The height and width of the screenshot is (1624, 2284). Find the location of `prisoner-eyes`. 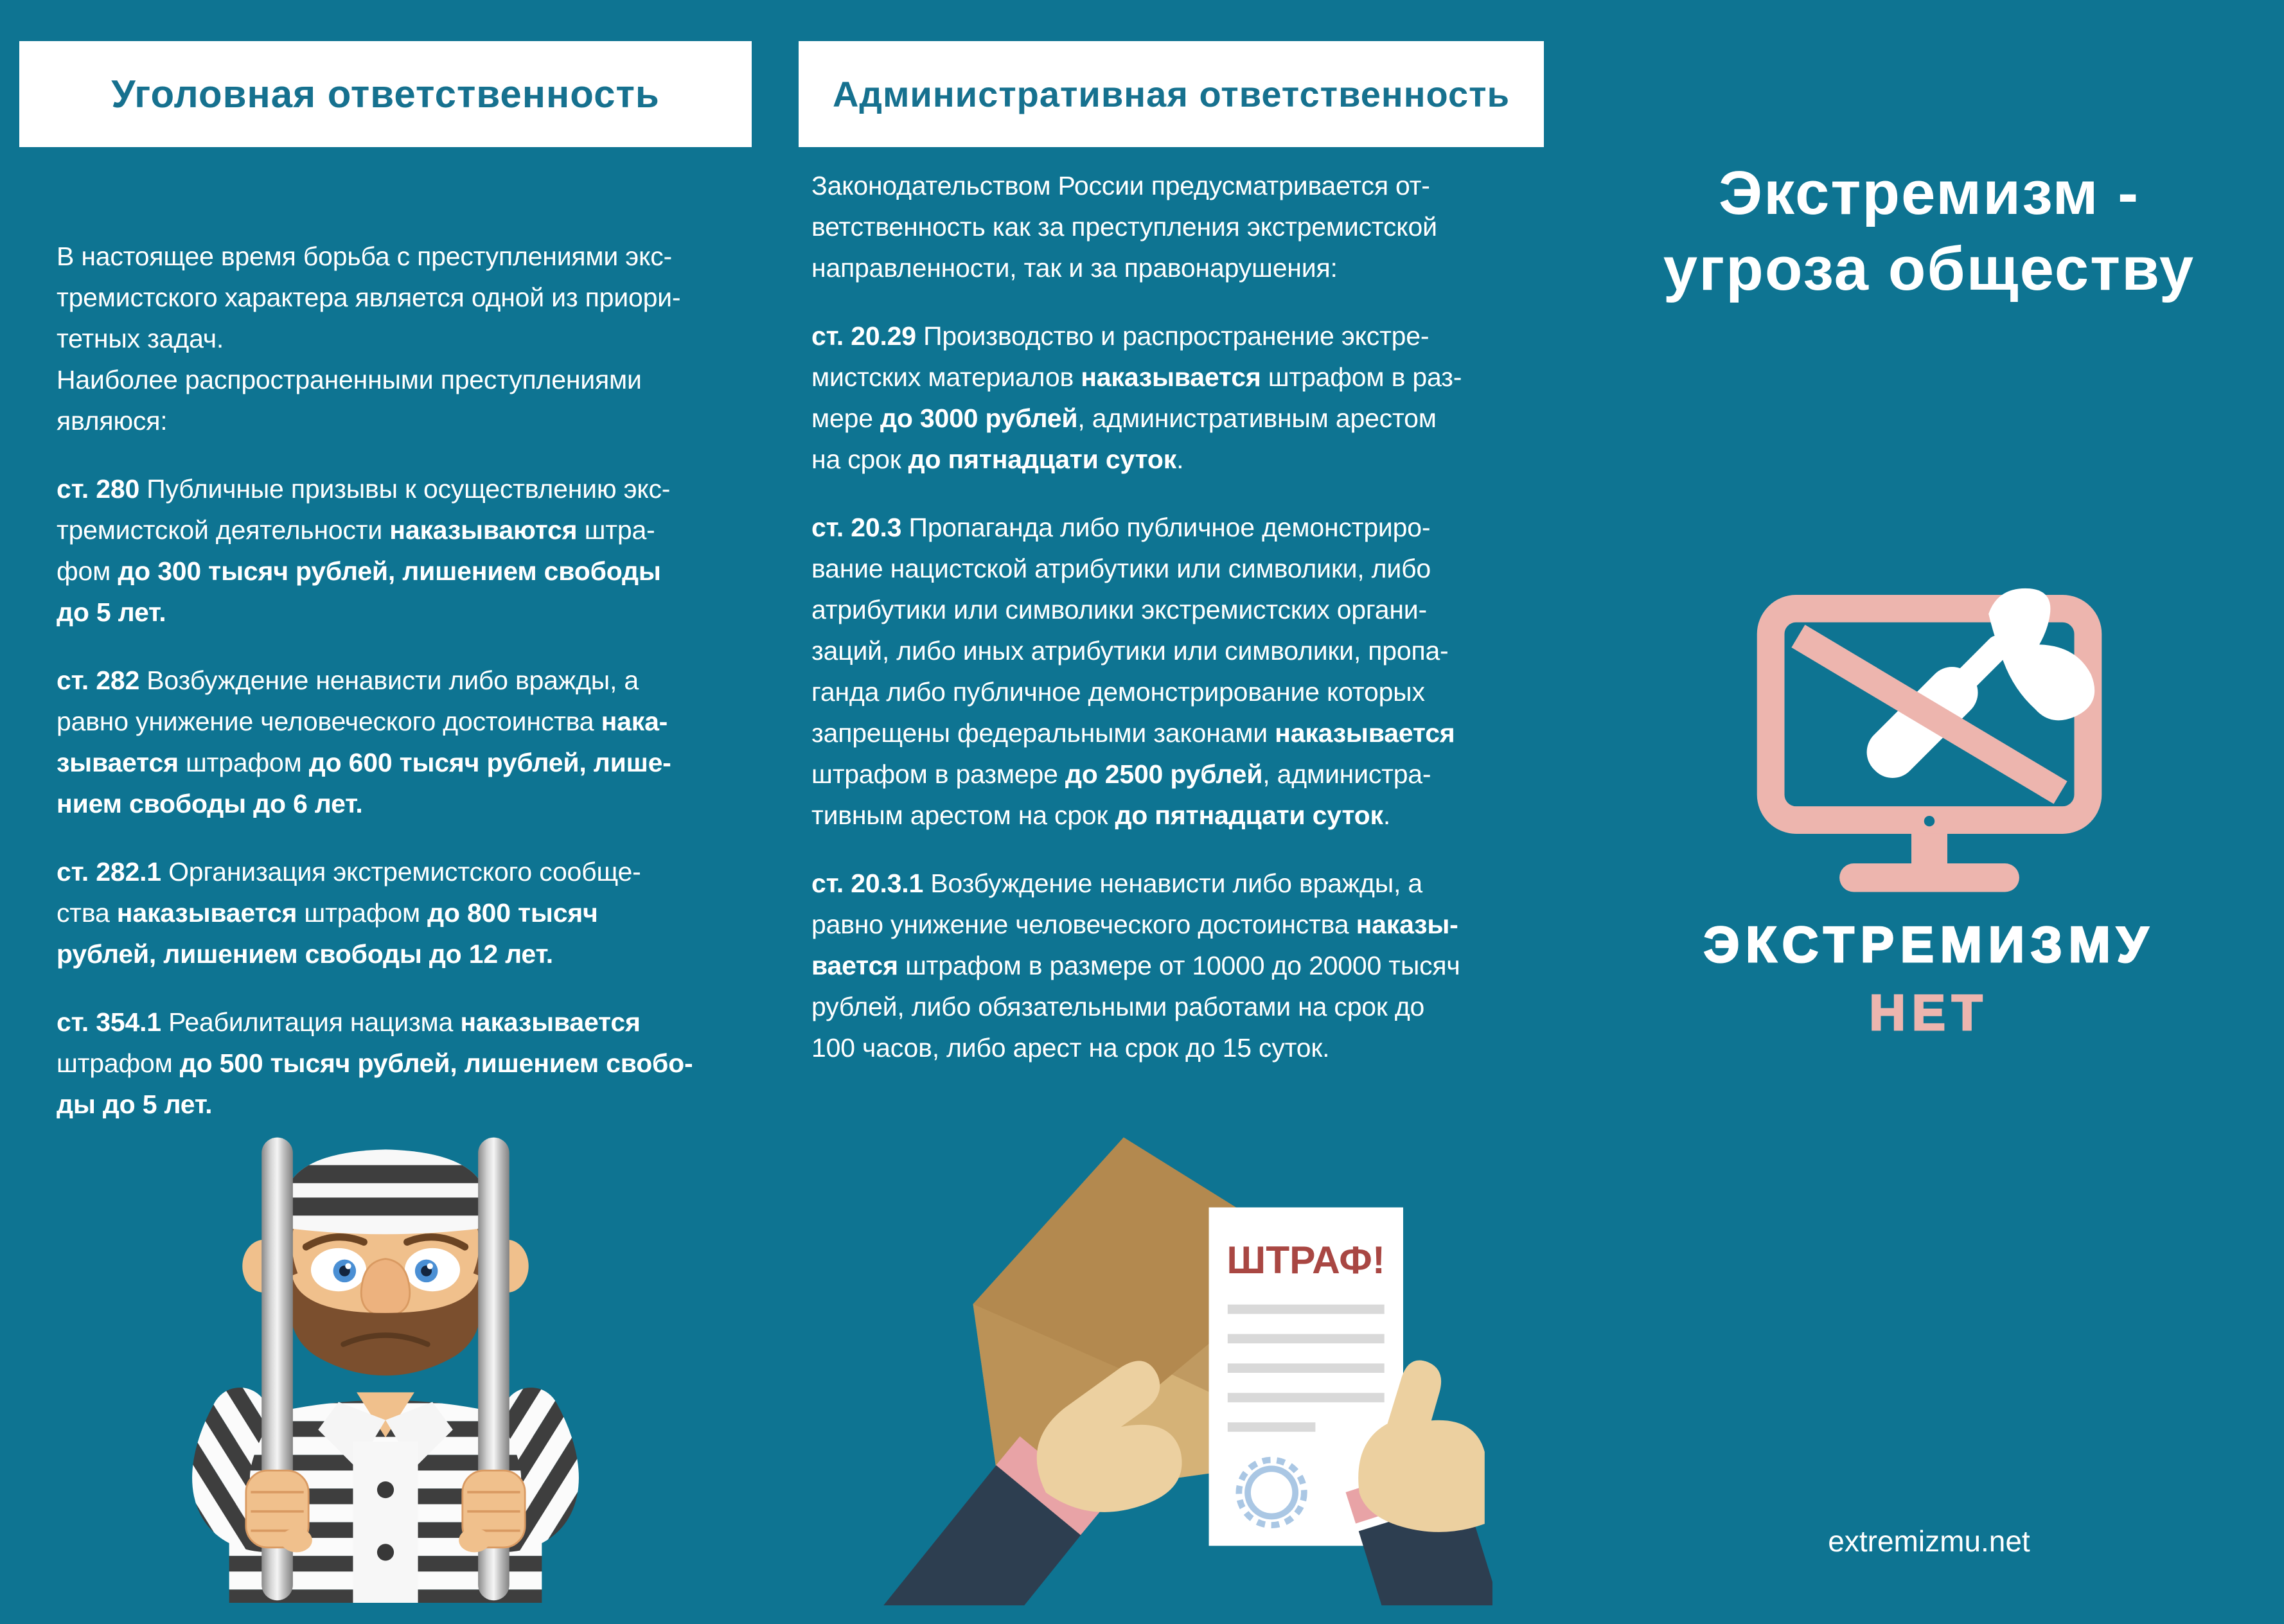

prisoner-eyes is located at coordinates (385, 1270).